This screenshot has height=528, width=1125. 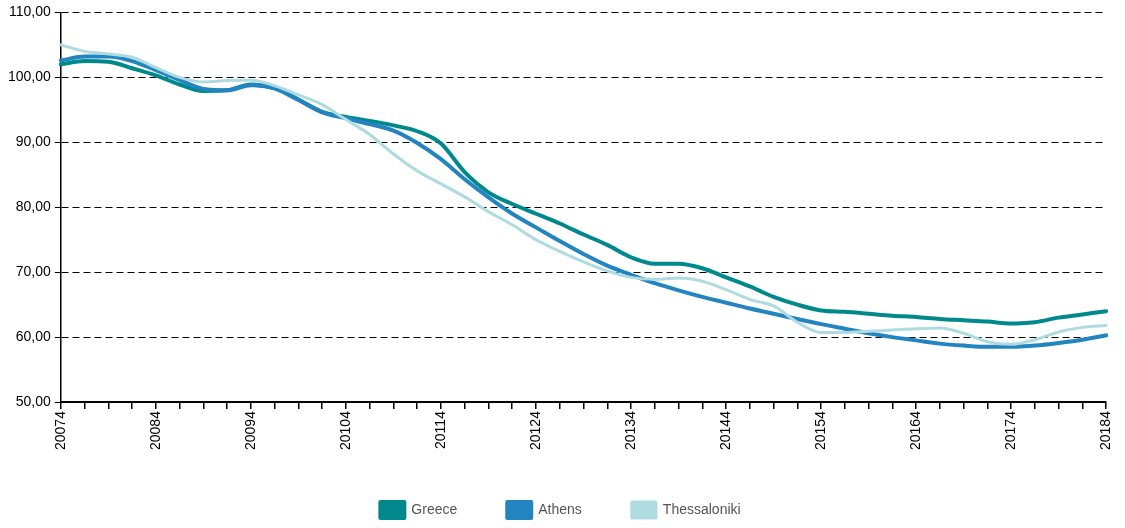 What do you see at coordinates (1105, 430) in the screenshot?
I see `x-tick-label: 20184` at bounding box center [1105, 430].